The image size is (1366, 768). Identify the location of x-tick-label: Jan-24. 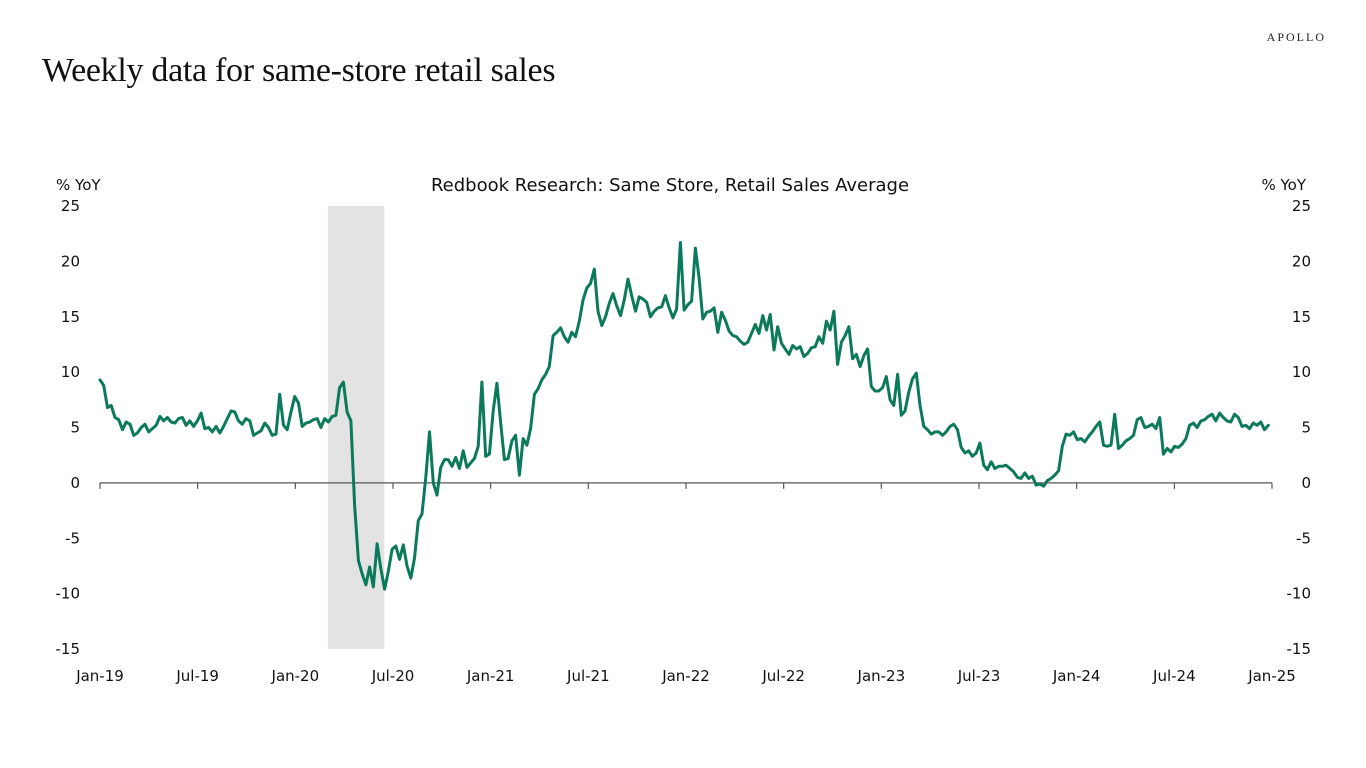
(1076, 676).